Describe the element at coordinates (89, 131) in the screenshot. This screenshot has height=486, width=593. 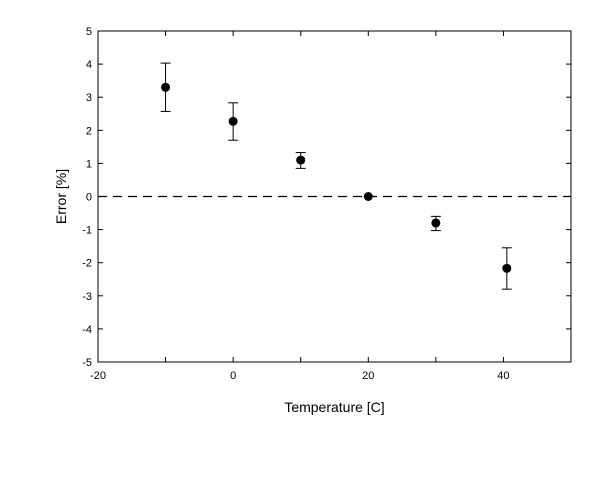
I see `y-tick-label: 2` at that location.